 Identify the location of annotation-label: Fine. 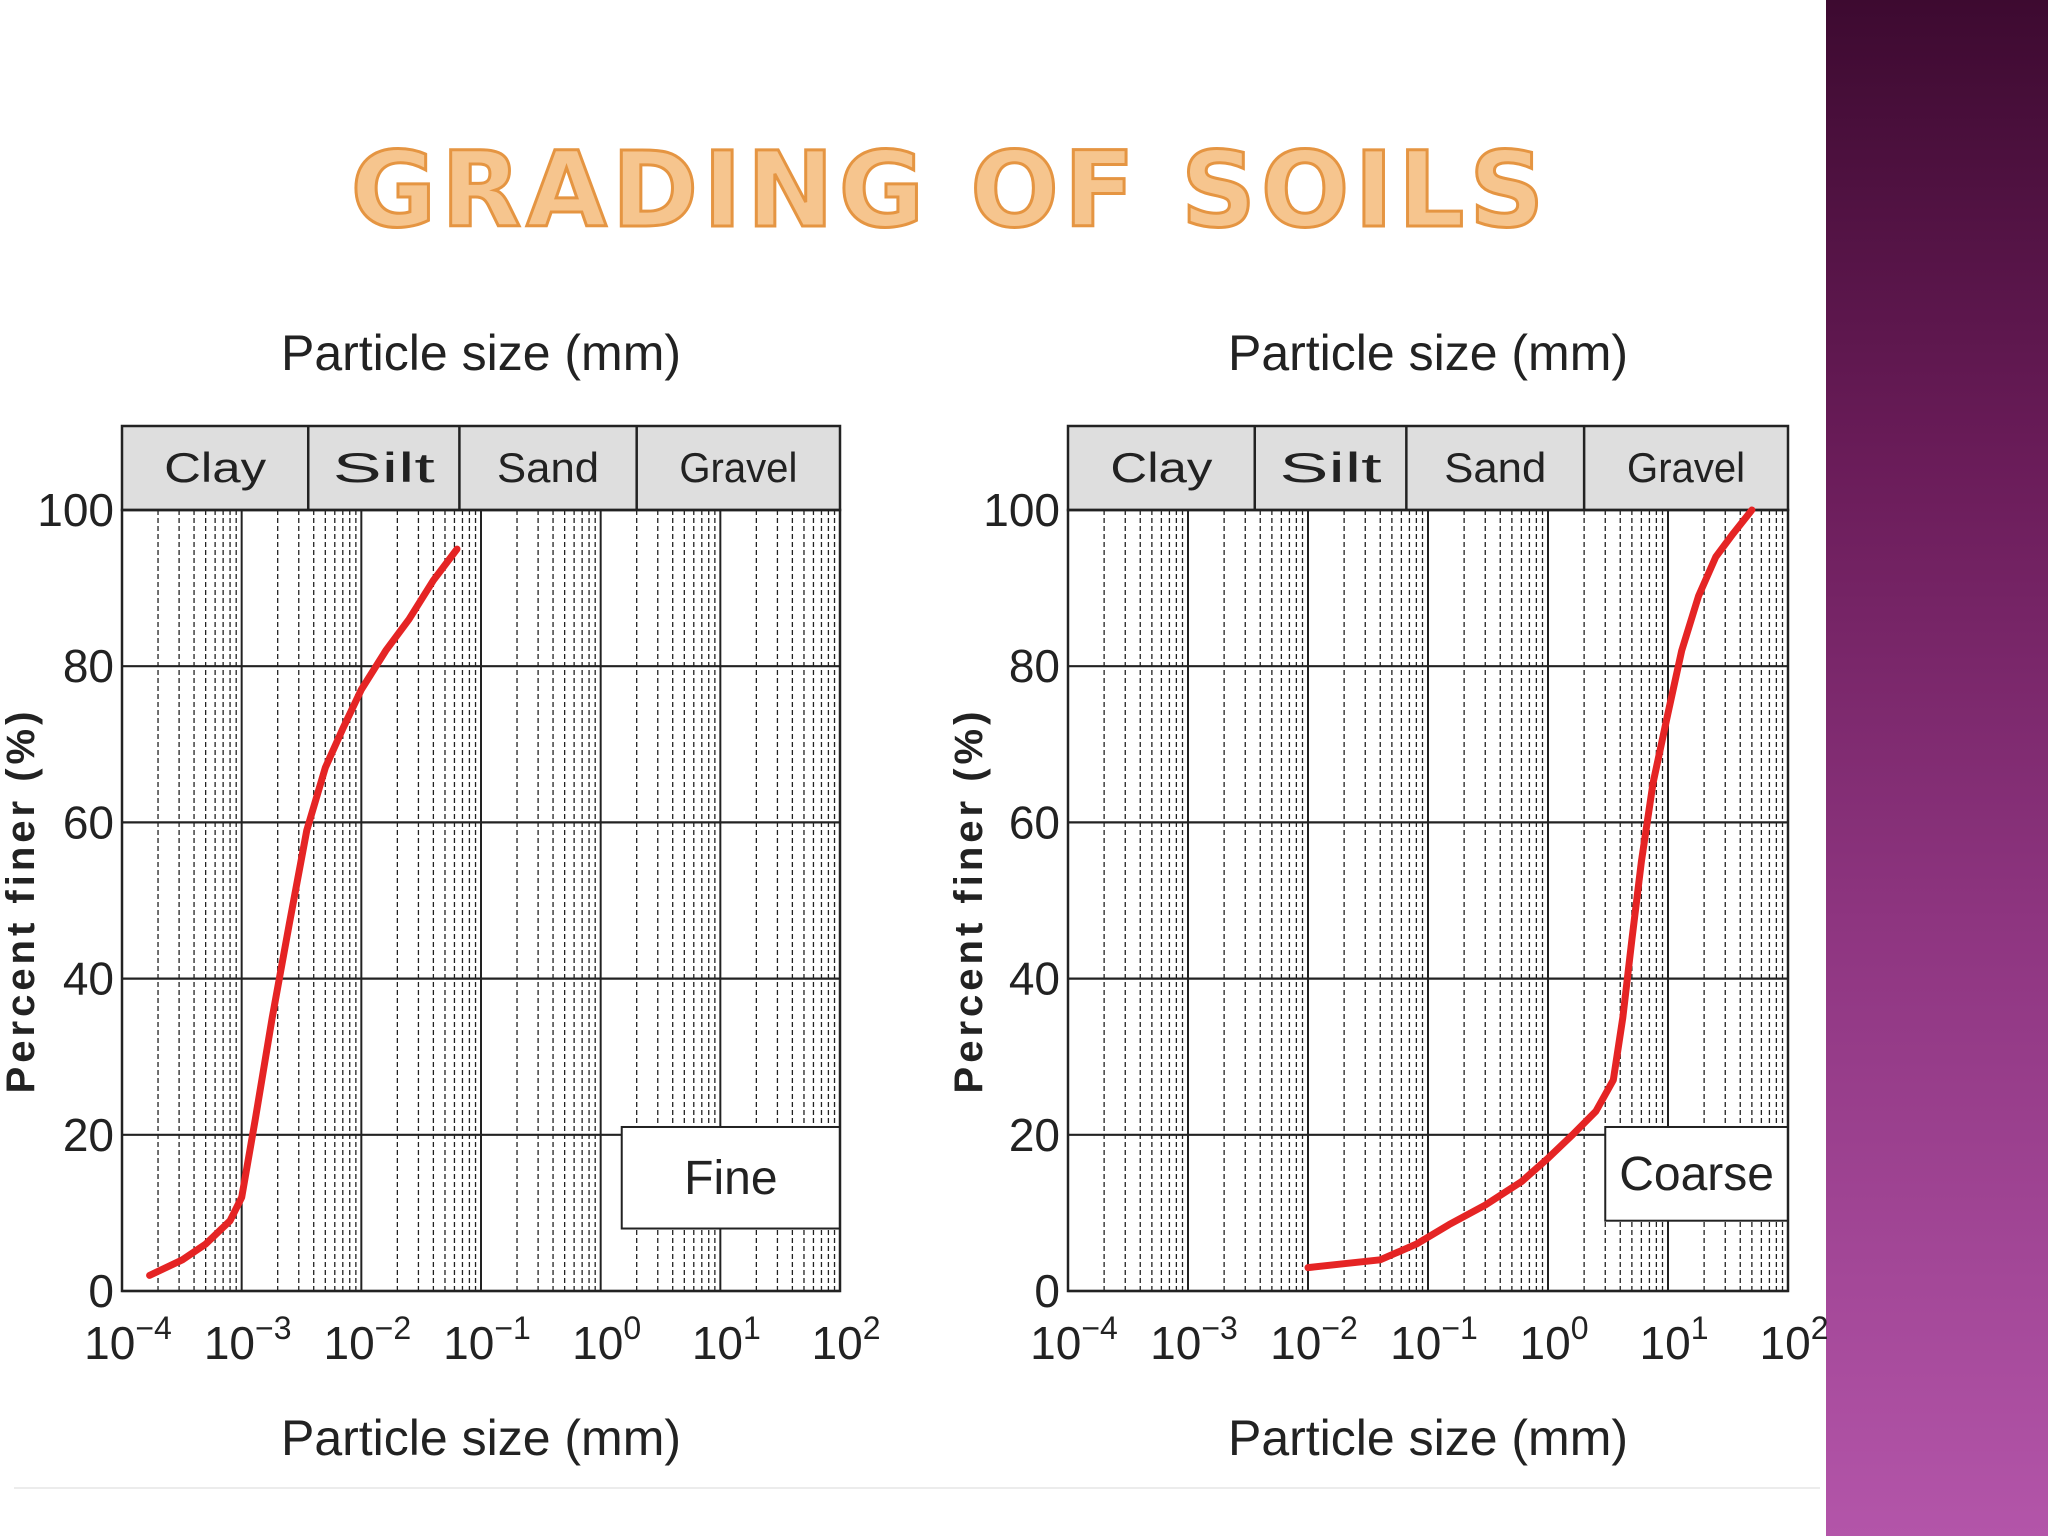
(730, 1178).